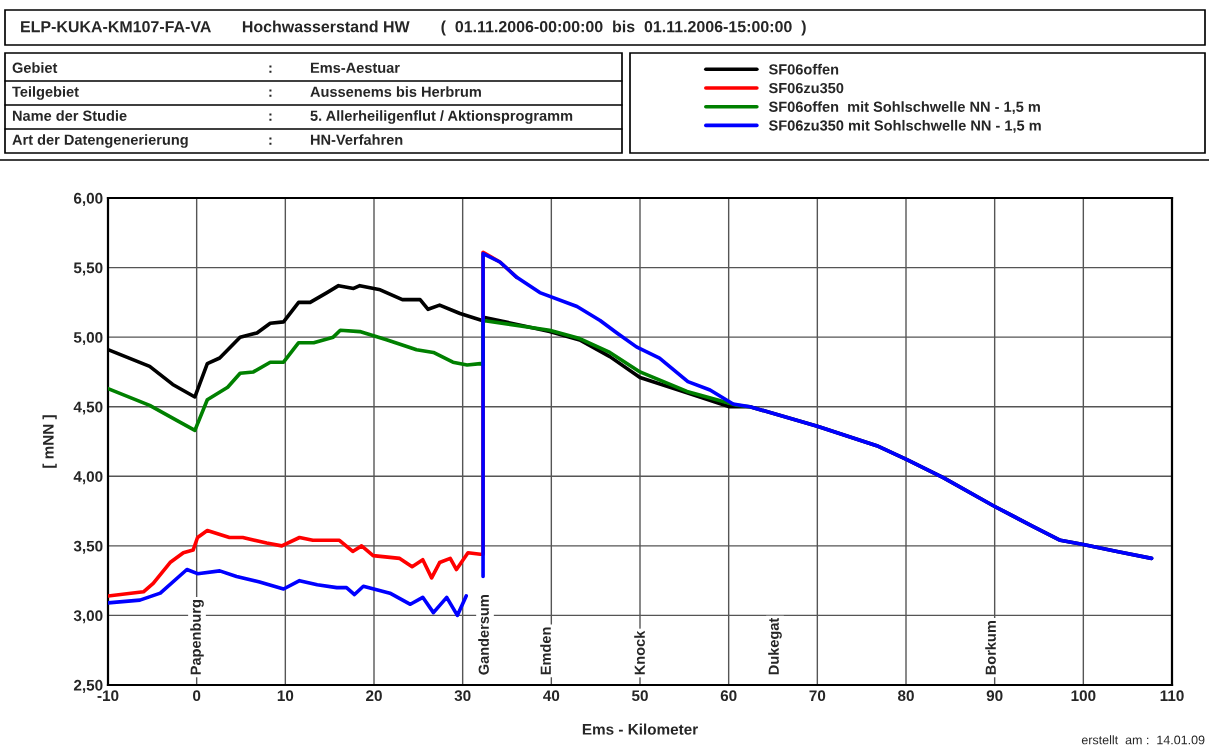 This screenshot has height=749, width=1209. I want to click on legend-label: SF06zu350 mit Sohlschwelle NN - 1,5 m, so click(904, 126).